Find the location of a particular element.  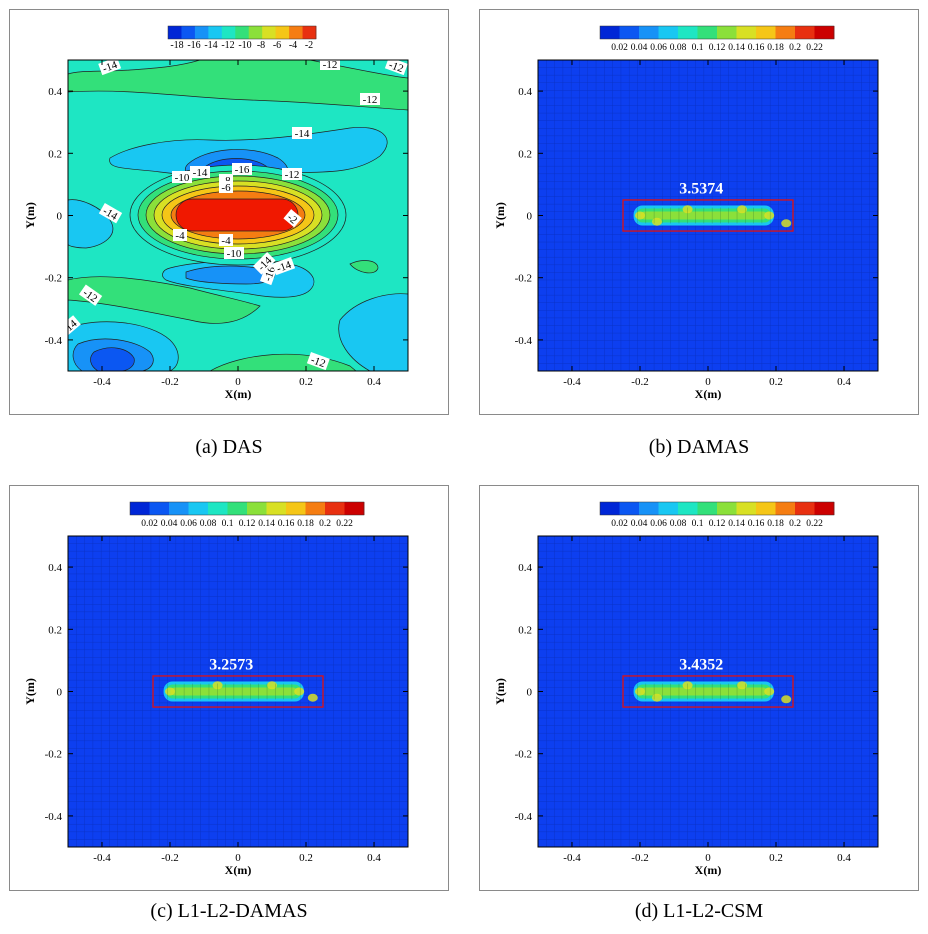

contour-label: -16 is located at coordinates (242, 170).